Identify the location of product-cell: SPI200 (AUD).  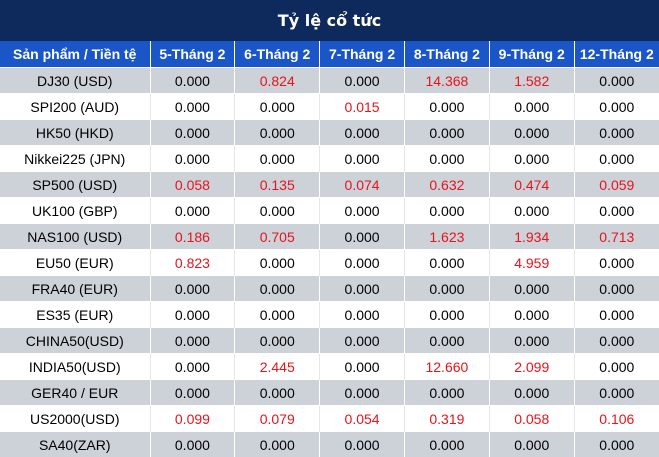
(75, 106).